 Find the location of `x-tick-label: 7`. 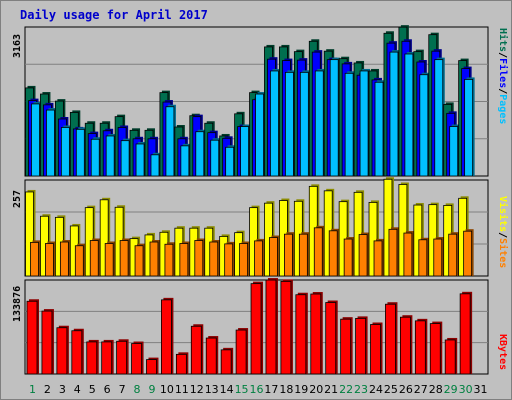

x-tick-label: 7 is located at coordinates (122, 389).